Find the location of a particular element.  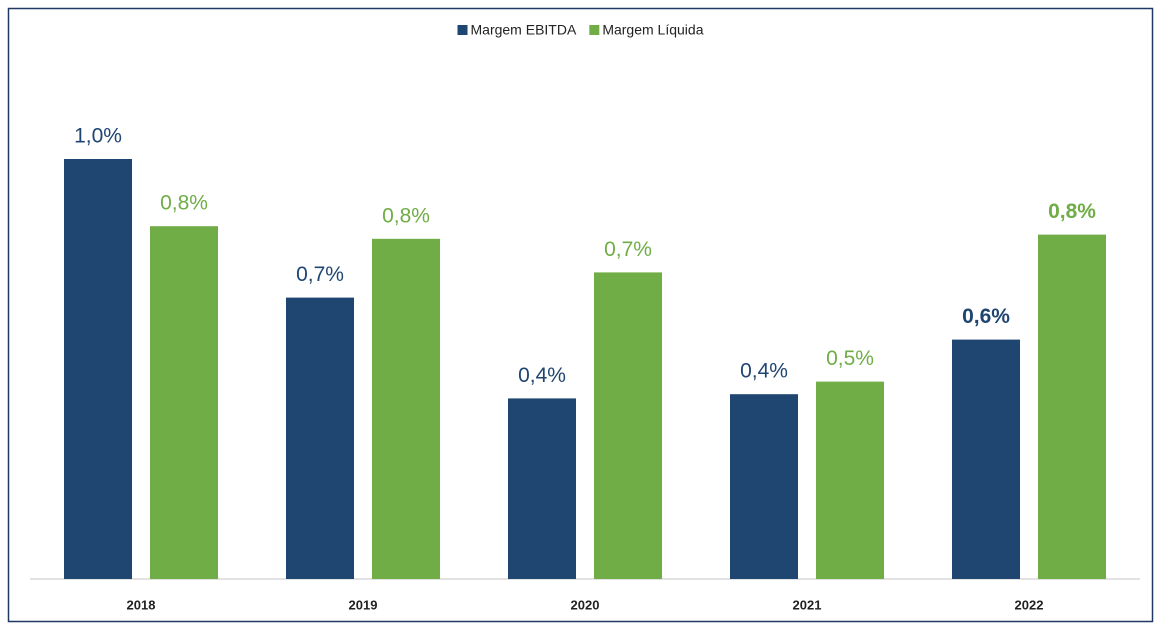

data-label: 0,5% is located at coordinates (850, 358).